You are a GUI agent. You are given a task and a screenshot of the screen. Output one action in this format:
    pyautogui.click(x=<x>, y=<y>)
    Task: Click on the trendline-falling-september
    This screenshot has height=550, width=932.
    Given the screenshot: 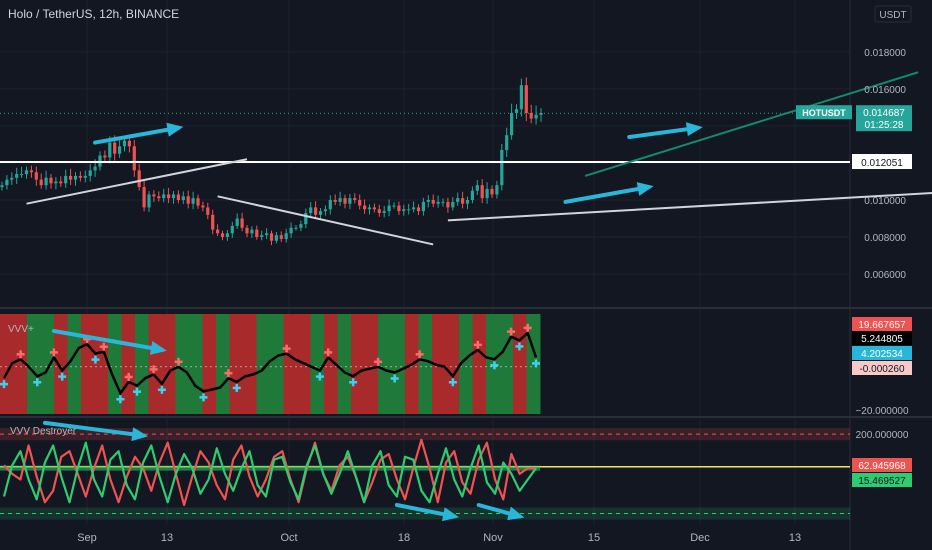 What is the action you would take?
    pyautogui.click(x=325, y=220)
    